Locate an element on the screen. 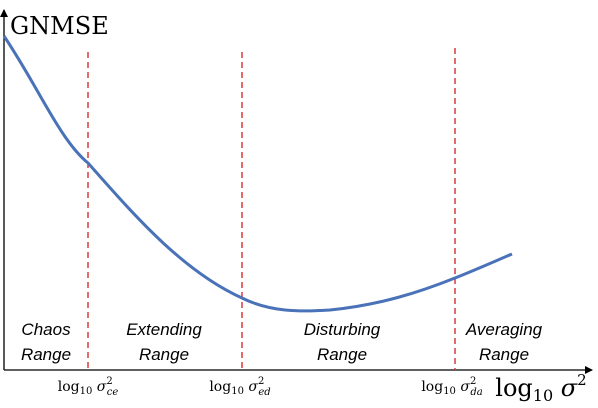 The height and width of the screenshot is (408, 598). range-label-extending-line1: Extending is located at coordinates (164, 329).